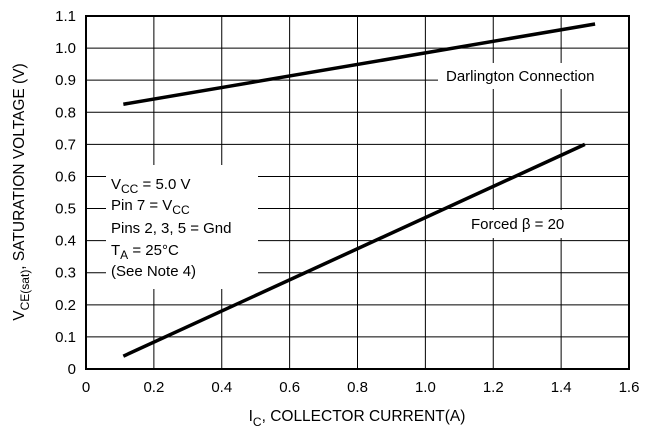 This screenshot has height=436, width=655. Describe the element at coordinates (65, 209) in the screenshot. I see `y-tick-label: 0.5` at that location.